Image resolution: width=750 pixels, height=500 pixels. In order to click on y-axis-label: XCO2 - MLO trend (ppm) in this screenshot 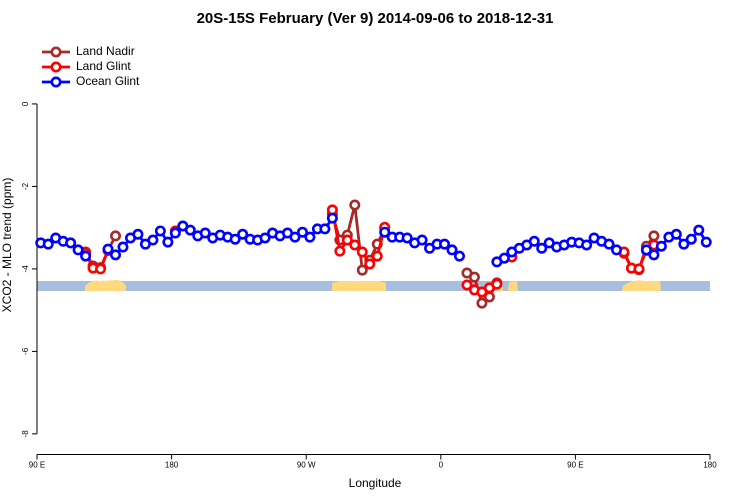, I will do `click(7, 245)`.